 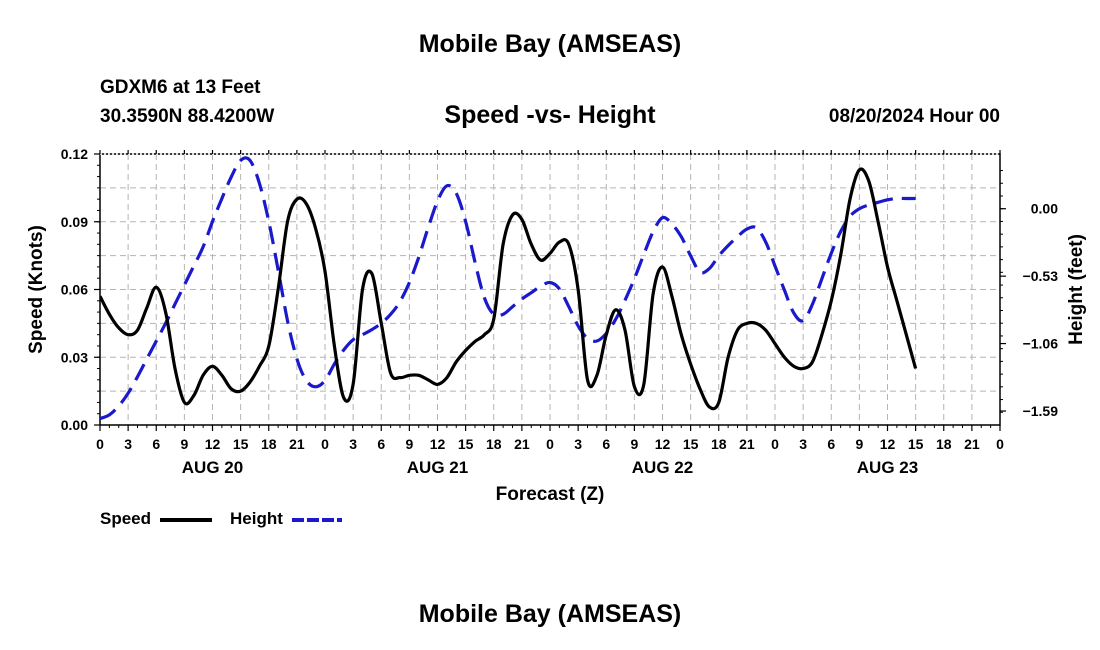 I want to click on y2-tick-label: −1.59, so click(x=1041, y=411).